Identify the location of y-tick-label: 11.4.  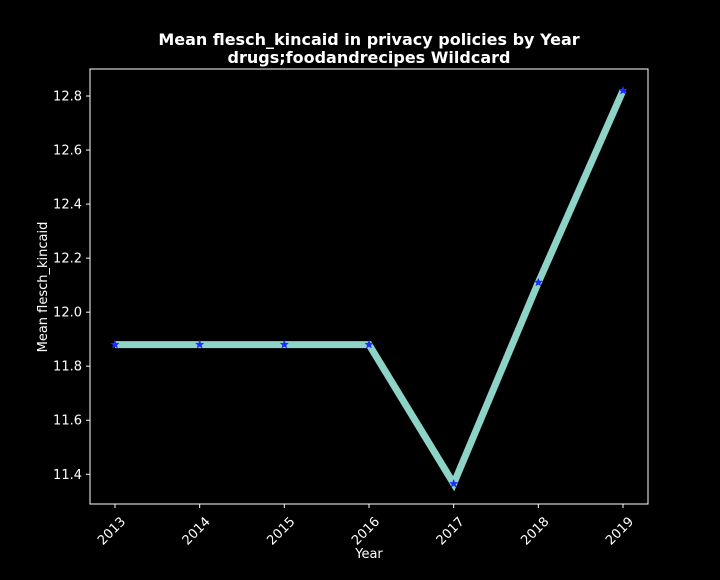
(67, 475).